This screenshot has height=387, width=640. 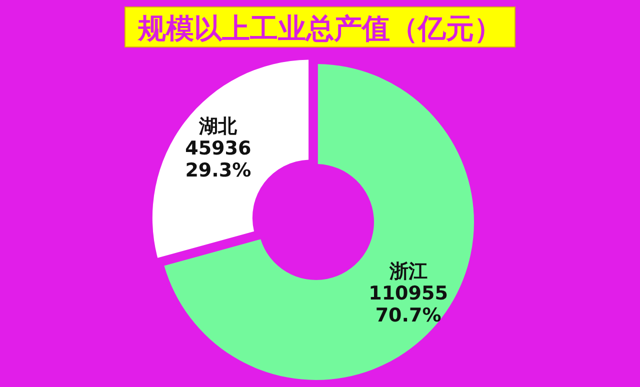 What do you see at coordinates (218, 159) in the screenshot?
I see `data-label: 45936 29.3%` at bounding box center [218, 159].